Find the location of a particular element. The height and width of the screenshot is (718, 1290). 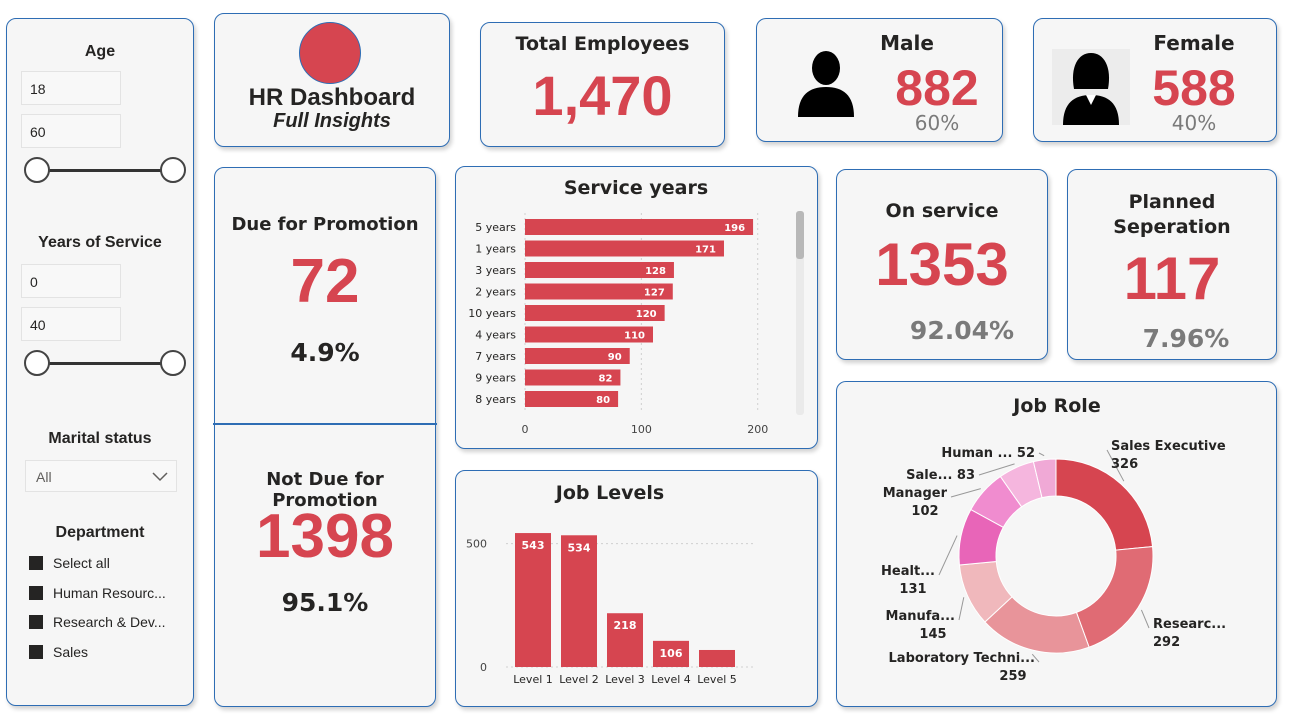

service-min-input: 0 is located at coordinates (71, 281).